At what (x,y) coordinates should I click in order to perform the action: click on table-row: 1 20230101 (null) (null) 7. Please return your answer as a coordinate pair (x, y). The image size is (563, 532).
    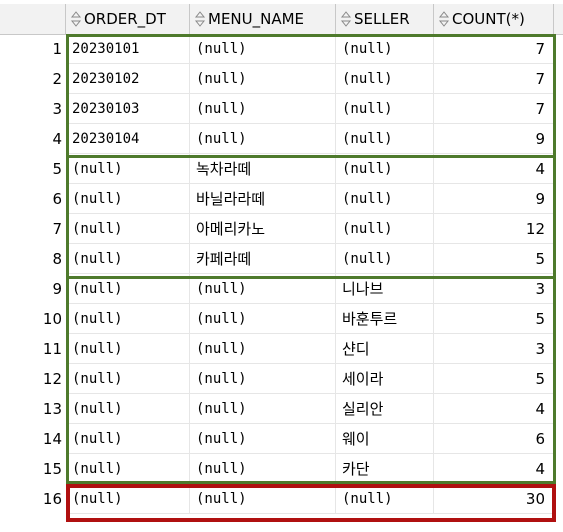
    Looking at the image, I should click on (281, 49).